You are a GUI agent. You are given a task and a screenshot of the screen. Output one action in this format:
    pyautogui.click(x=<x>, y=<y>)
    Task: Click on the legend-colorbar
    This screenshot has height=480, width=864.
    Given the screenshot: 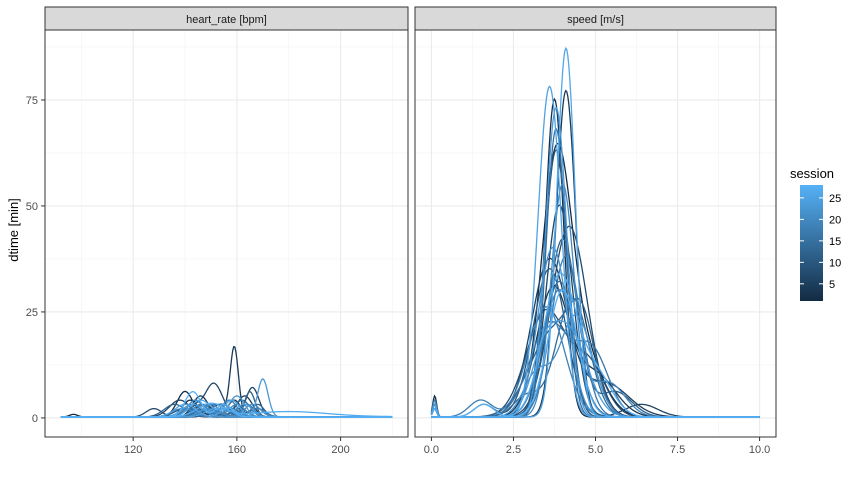 What is the action you would take?
    pyautogui.click(x=811, y=243)
    